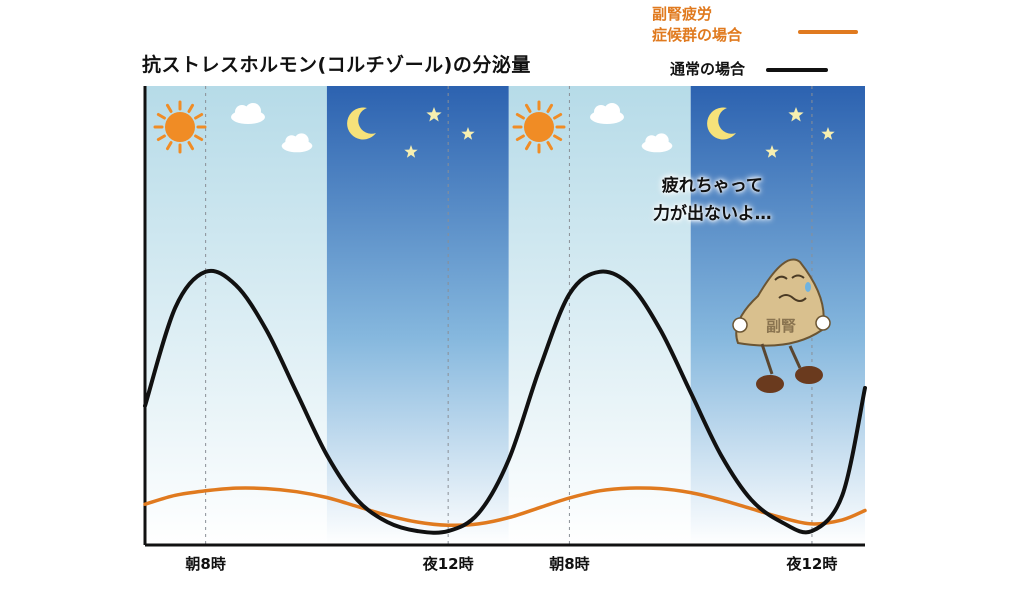 This screenshot has height=593, width=1024. Describe the element at coordinates (697, 25) in the screenshot. I see `legend-adrenal-label: 副腎疲労 症候群の場合` at that location.